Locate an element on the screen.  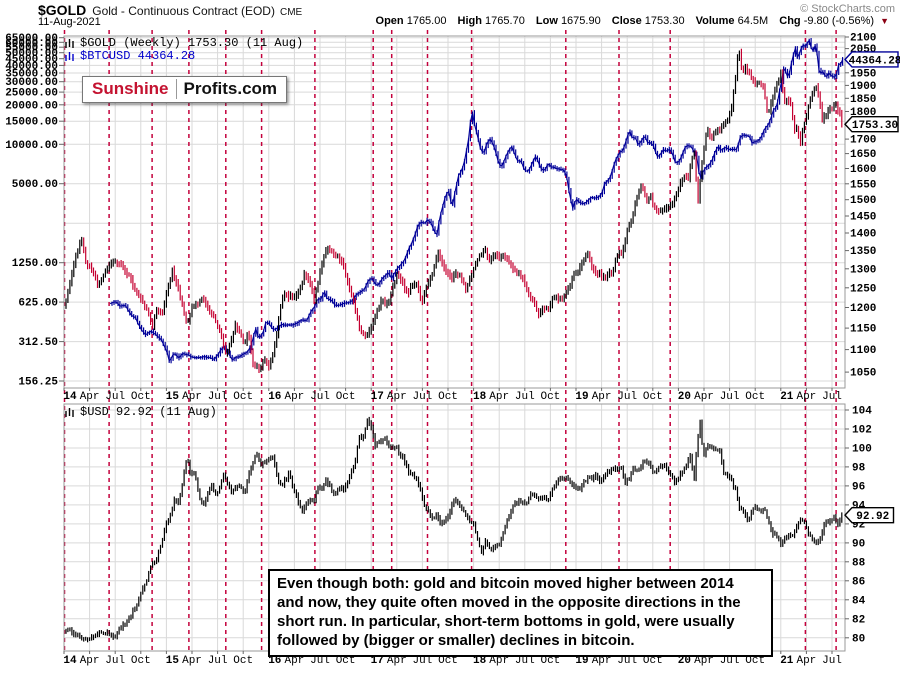
close-value: 1753.30 is located at coordinates (664, 21).